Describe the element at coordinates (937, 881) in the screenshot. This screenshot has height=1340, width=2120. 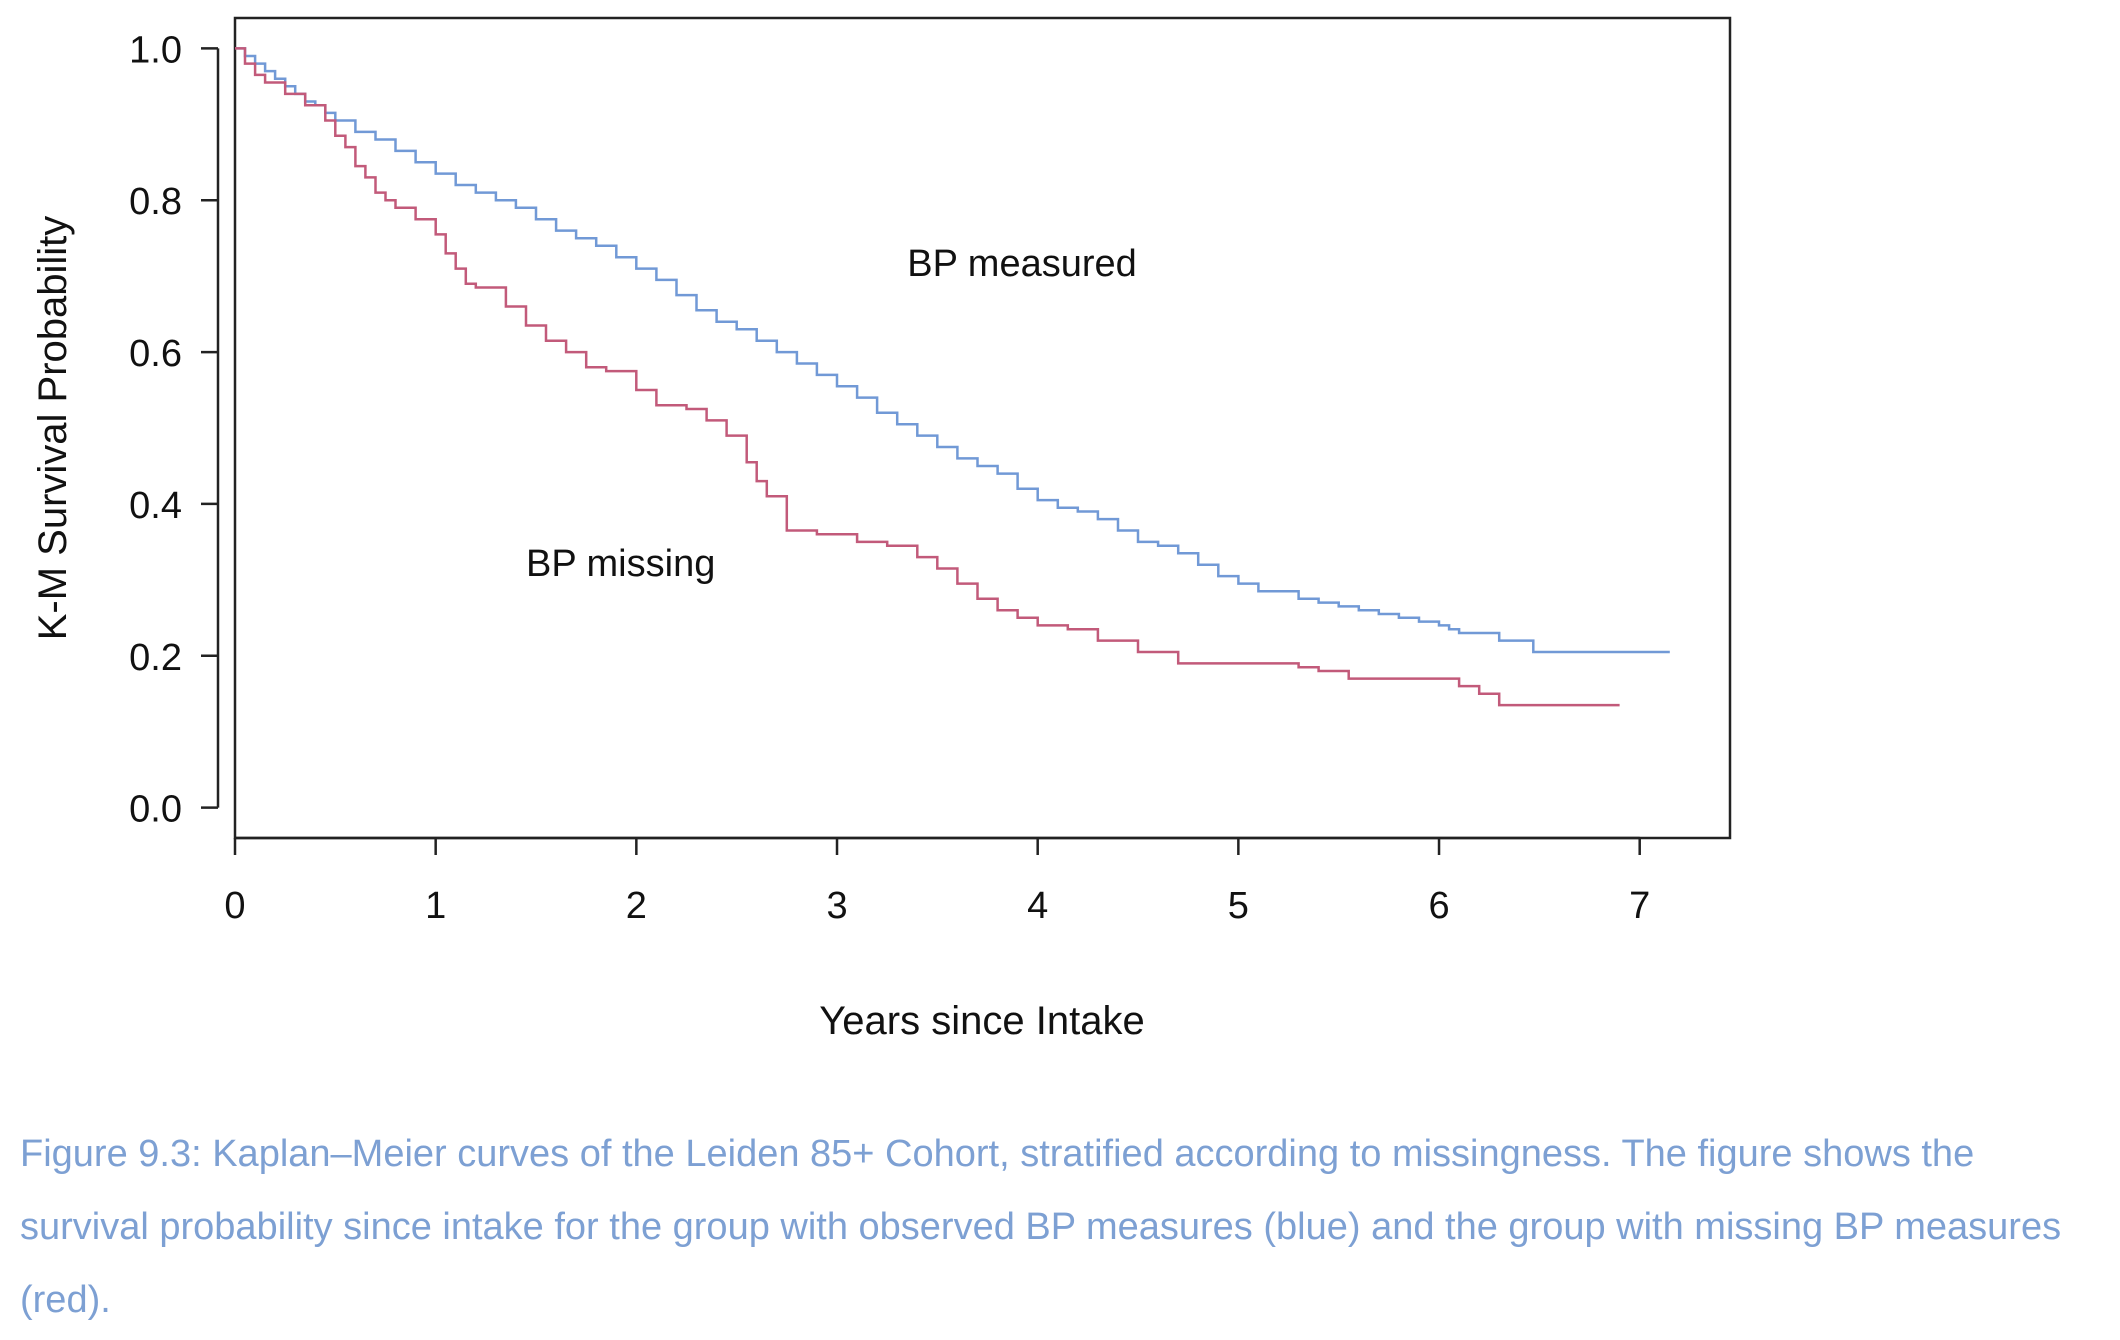
I see `x-axis: 0 1 2 3 4 5 6 7` at that location.